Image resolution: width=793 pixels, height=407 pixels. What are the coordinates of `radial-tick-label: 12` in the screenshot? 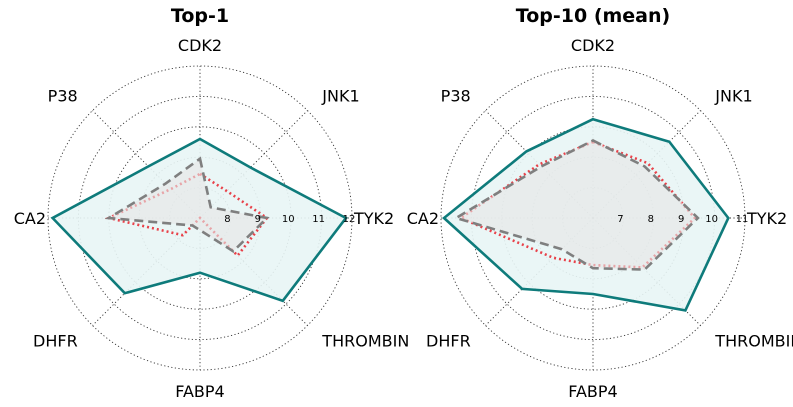 It's located at (349, 219).